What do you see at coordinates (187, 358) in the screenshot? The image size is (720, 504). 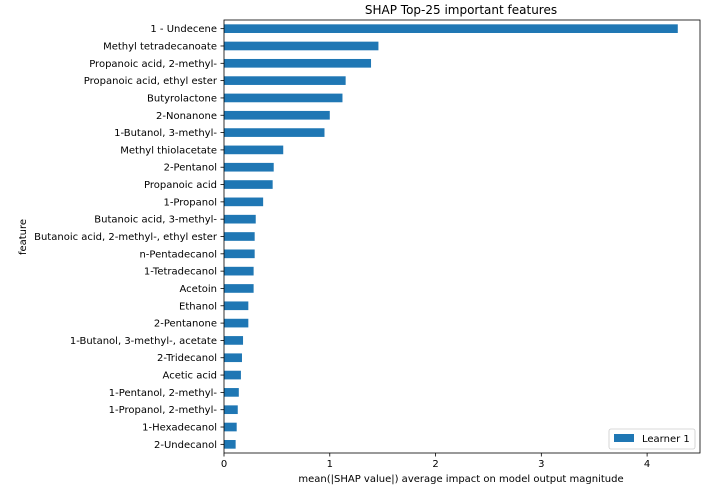 I see `y-tick-label: 2-Tridecanol` at bounding box center [187, 358].